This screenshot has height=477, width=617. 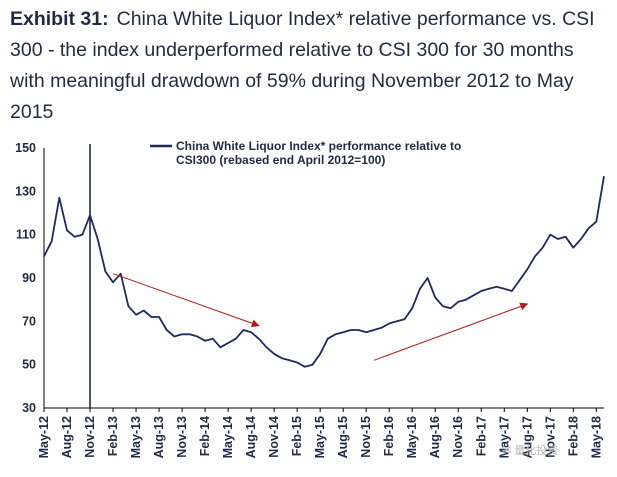 What do you see at coordinates (366, 437) in the screenshot?
I see `x-tick-label: Nov-15` at bounding box center [366, 437].